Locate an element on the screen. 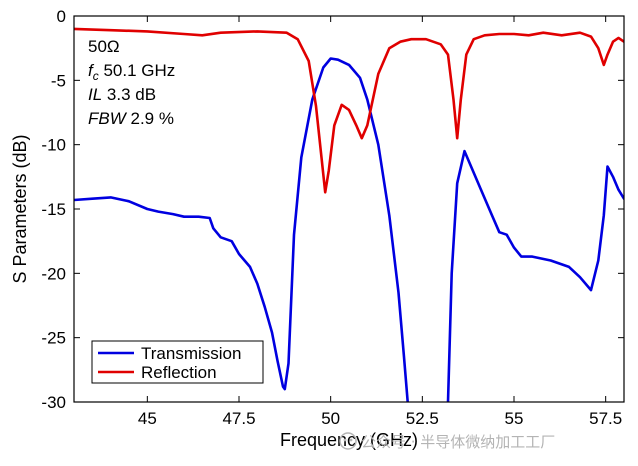 The image size is (638, 466). x-tick-label: 55 is located at coordinates (514, 418).